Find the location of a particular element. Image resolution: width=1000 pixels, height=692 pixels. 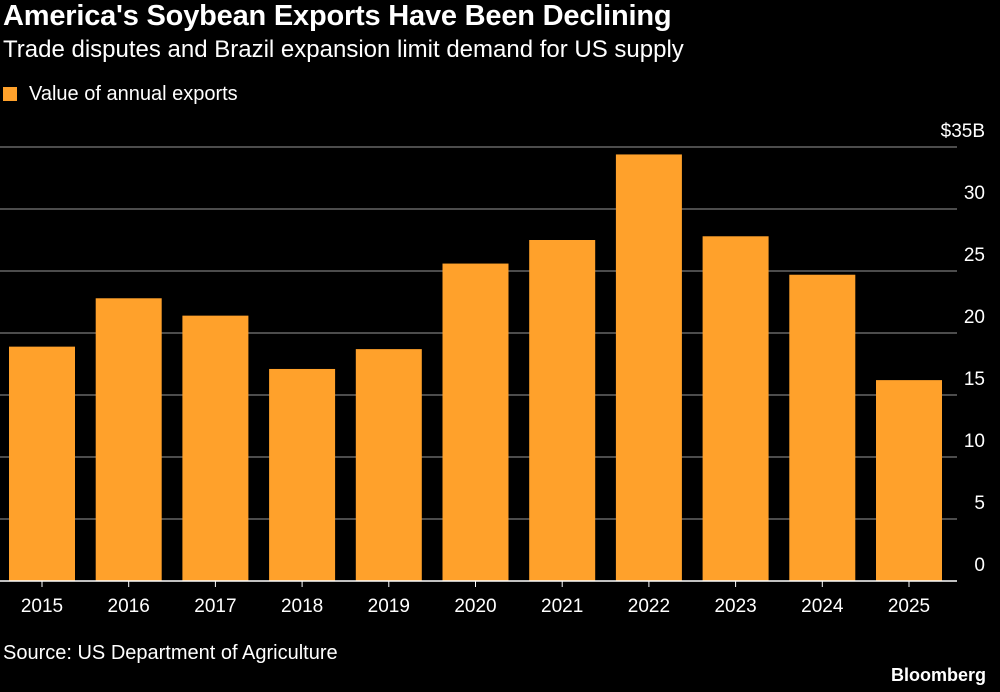

bar-2017 is located at coordinates (215, 448).